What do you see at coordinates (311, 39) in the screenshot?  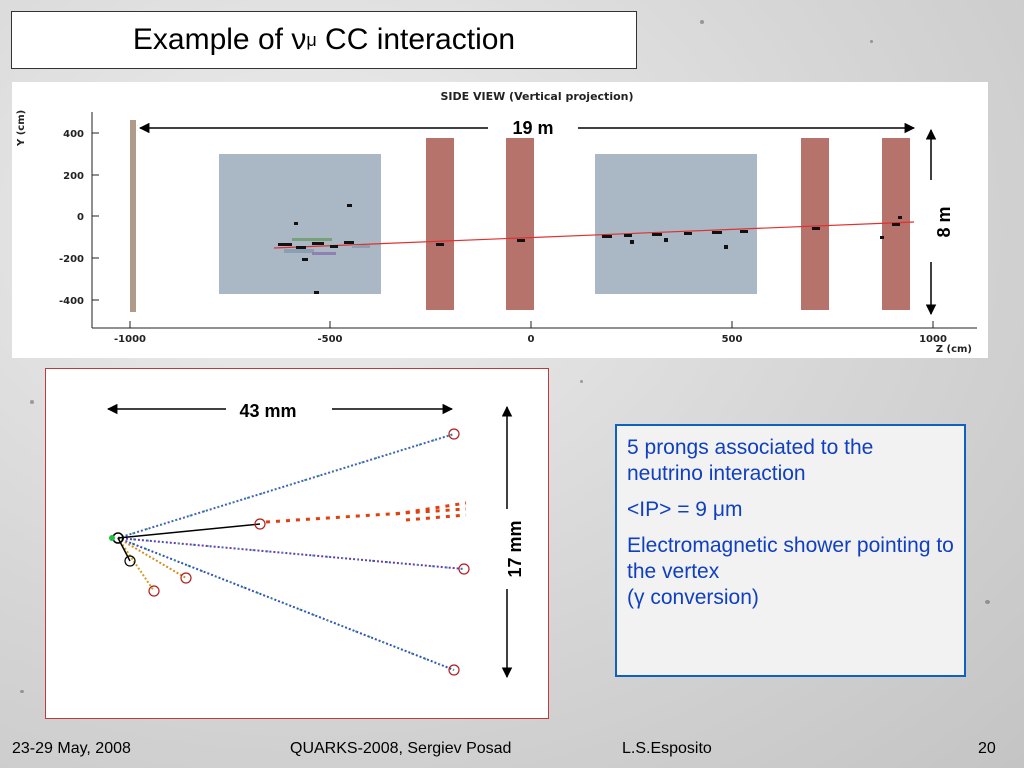 I see `title-mu-subscript: μ` at bounding box center [311, 39].